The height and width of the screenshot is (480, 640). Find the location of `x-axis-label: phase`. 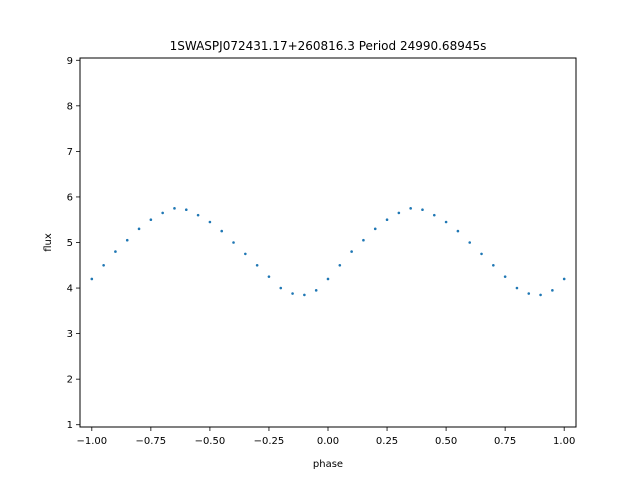

x-axis-label: phase is located at coordinates (328, 464).